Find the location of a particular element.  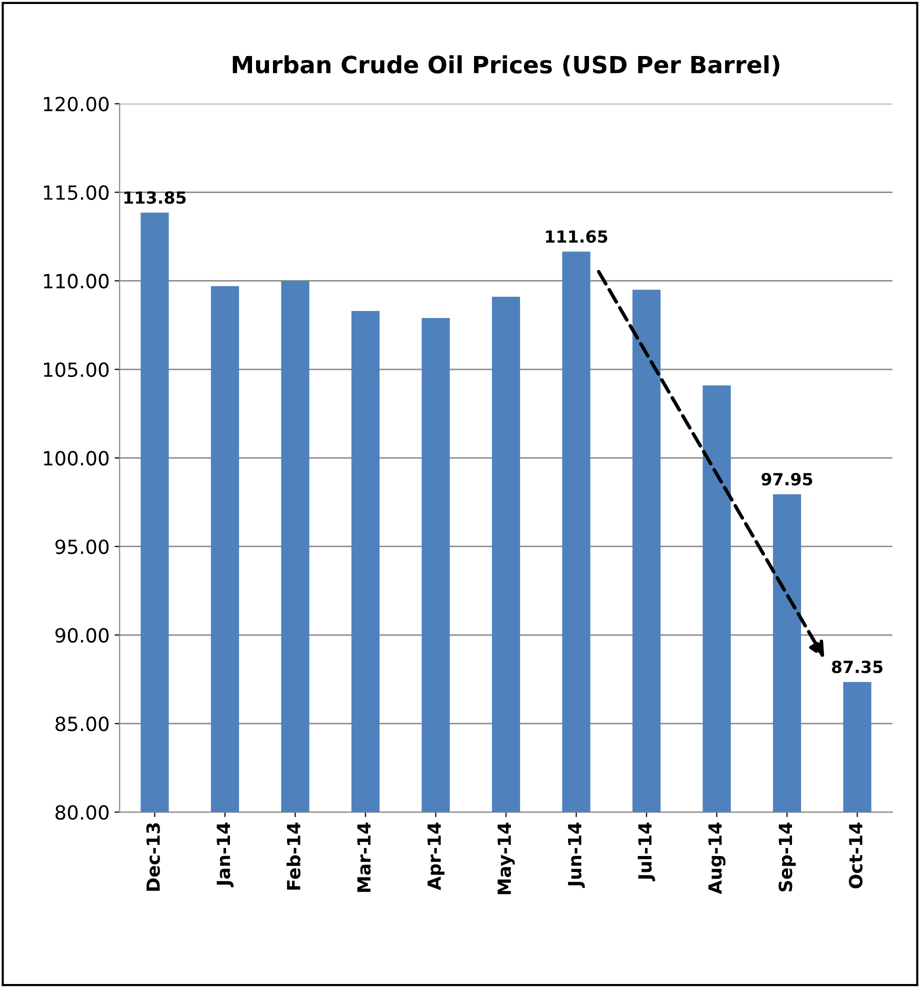

data-label: 111.65 is located at coordinates (577, 236).